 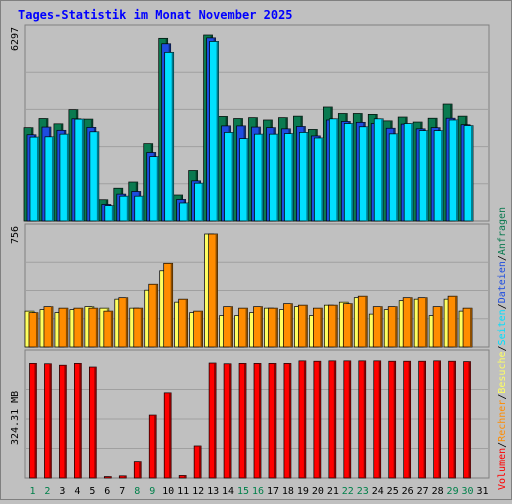 I want to click on x-tick-label-20: 20, so click(x=318, y=491).